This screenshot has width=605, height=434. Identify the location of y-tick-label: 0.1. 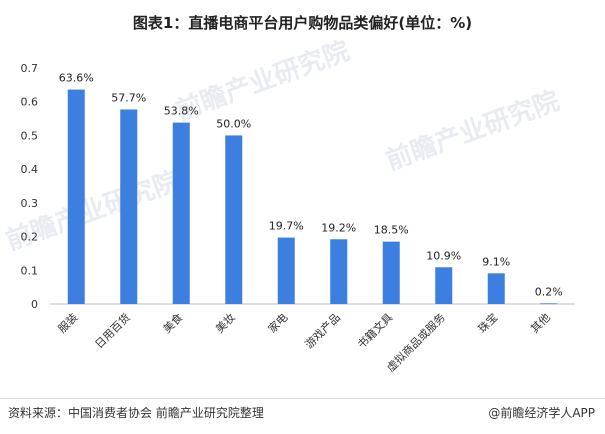
(30, 270).